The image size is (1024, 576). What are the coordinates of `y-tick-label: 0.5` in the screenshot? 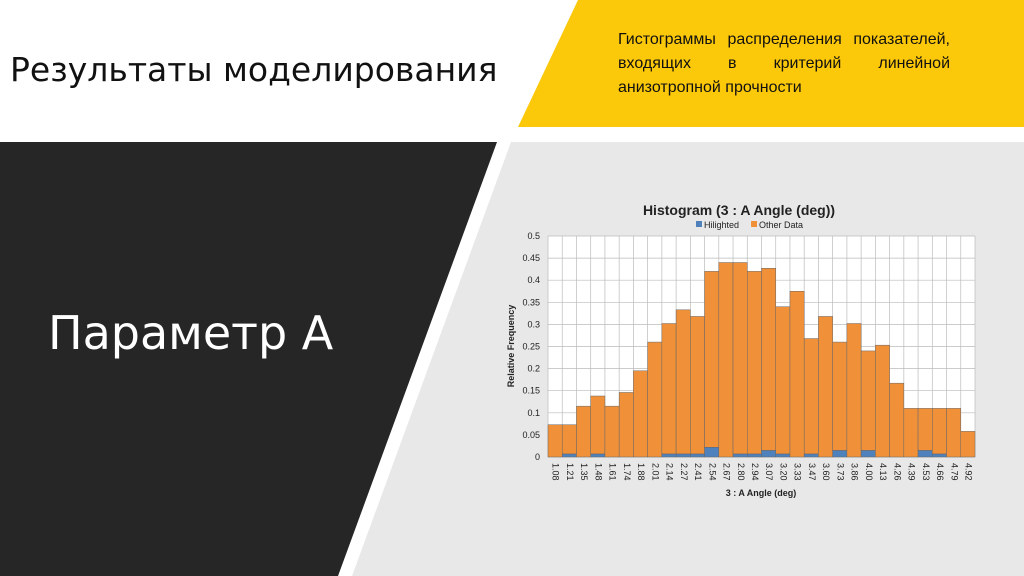 It's located at (533, 236).